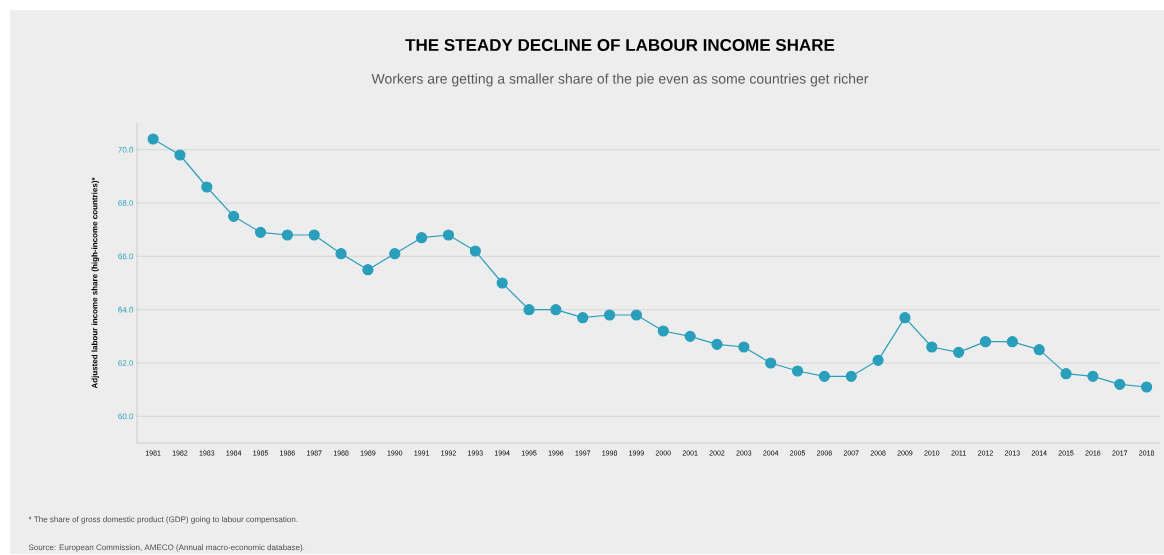  I want to click on chart-subtitle: Workers are getting a smaller share of the pie even as some countries get richer, so click(620, 80).